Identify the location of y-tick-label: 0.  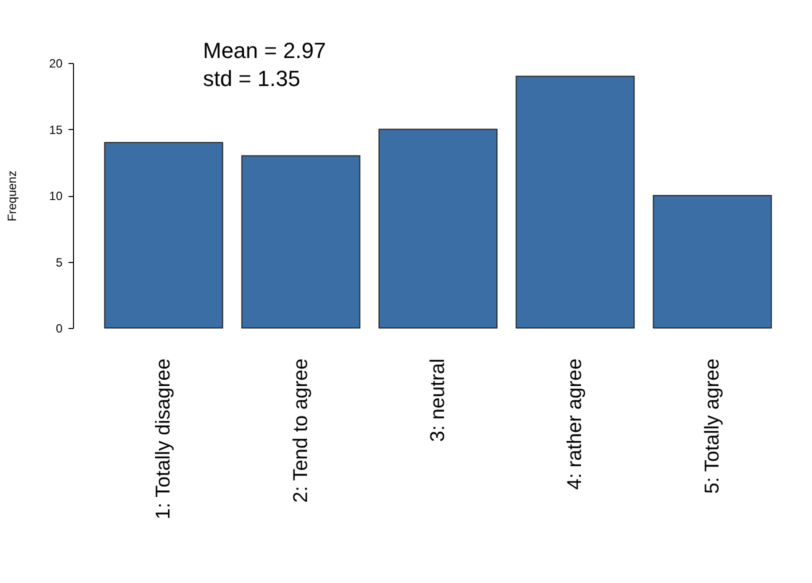
(59, 329).